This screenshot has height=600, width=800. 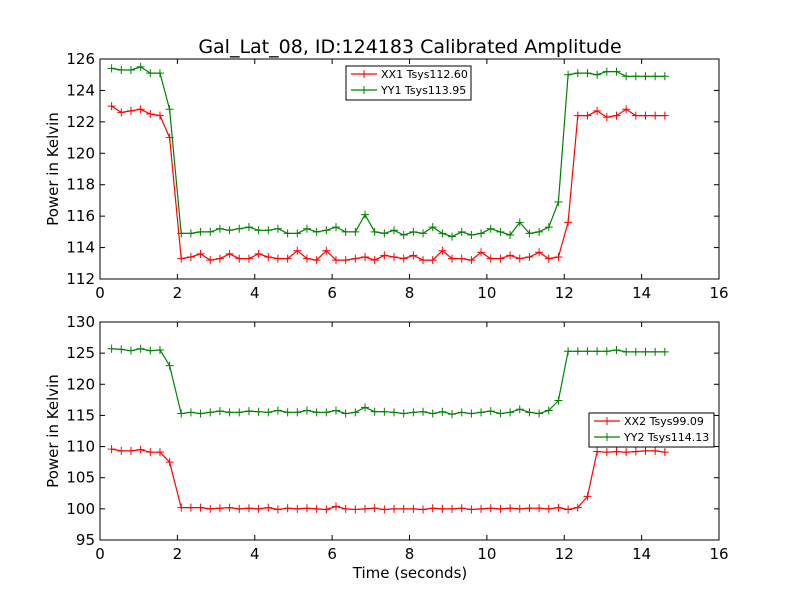 I want to click on y-tick-label: 115, so click(x=80, y=415).